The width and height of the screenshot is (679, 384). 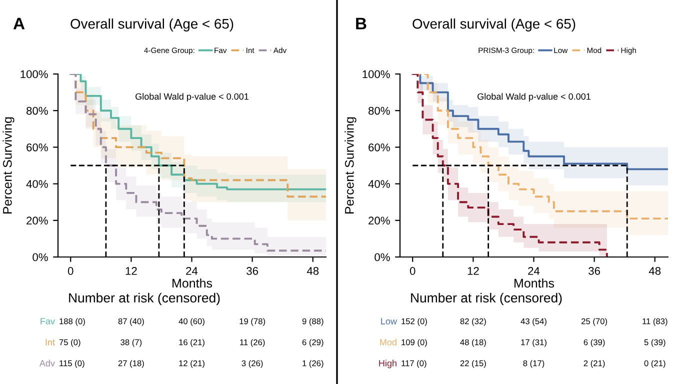 What do you see at coordinates (414, 322) in the screenshot?
I see `text: 152 (0)` at bounding box center [414, 322].